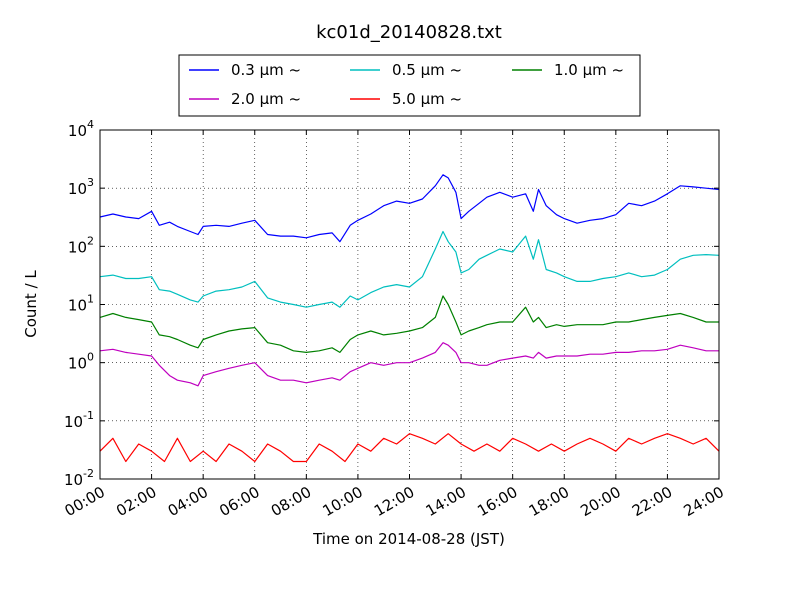  What do you see at coordinates (427, 70) in the screenshot?
I see `legend-label-1: 0.5 μm ~` at bounding box center [427, 70].